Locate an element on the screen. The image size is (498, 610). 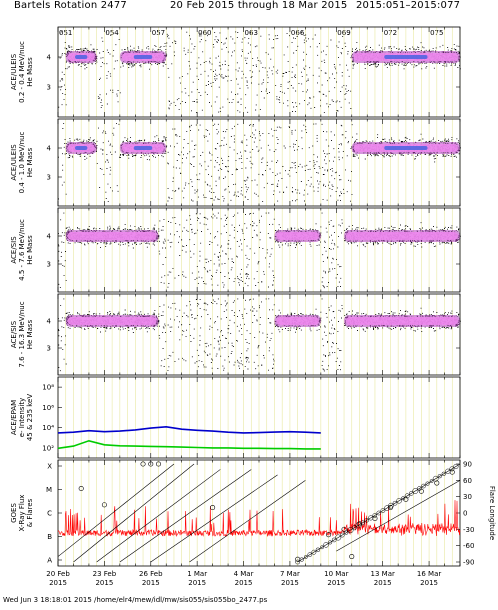
y-axis-title-line: ACE/SIS is located at coordinates (14, 334).